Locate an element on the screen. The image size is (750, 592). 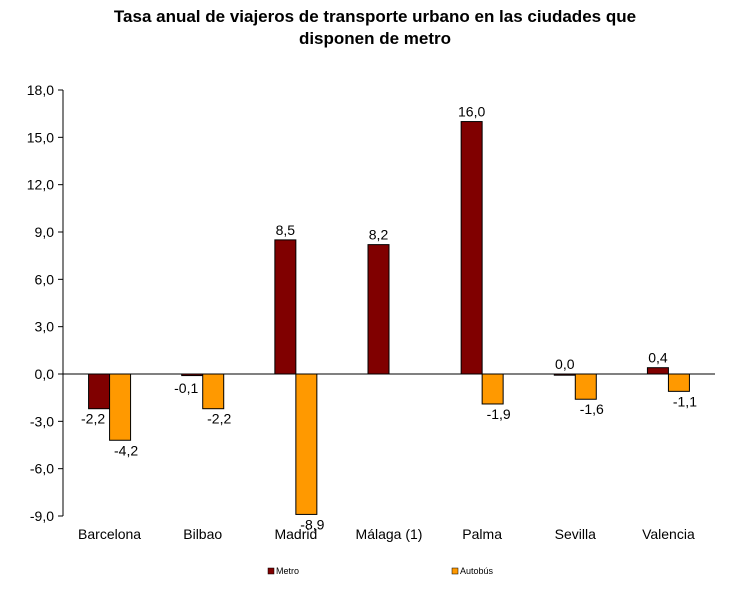
data-label: -8,9 is located at coordinates (312, 524).